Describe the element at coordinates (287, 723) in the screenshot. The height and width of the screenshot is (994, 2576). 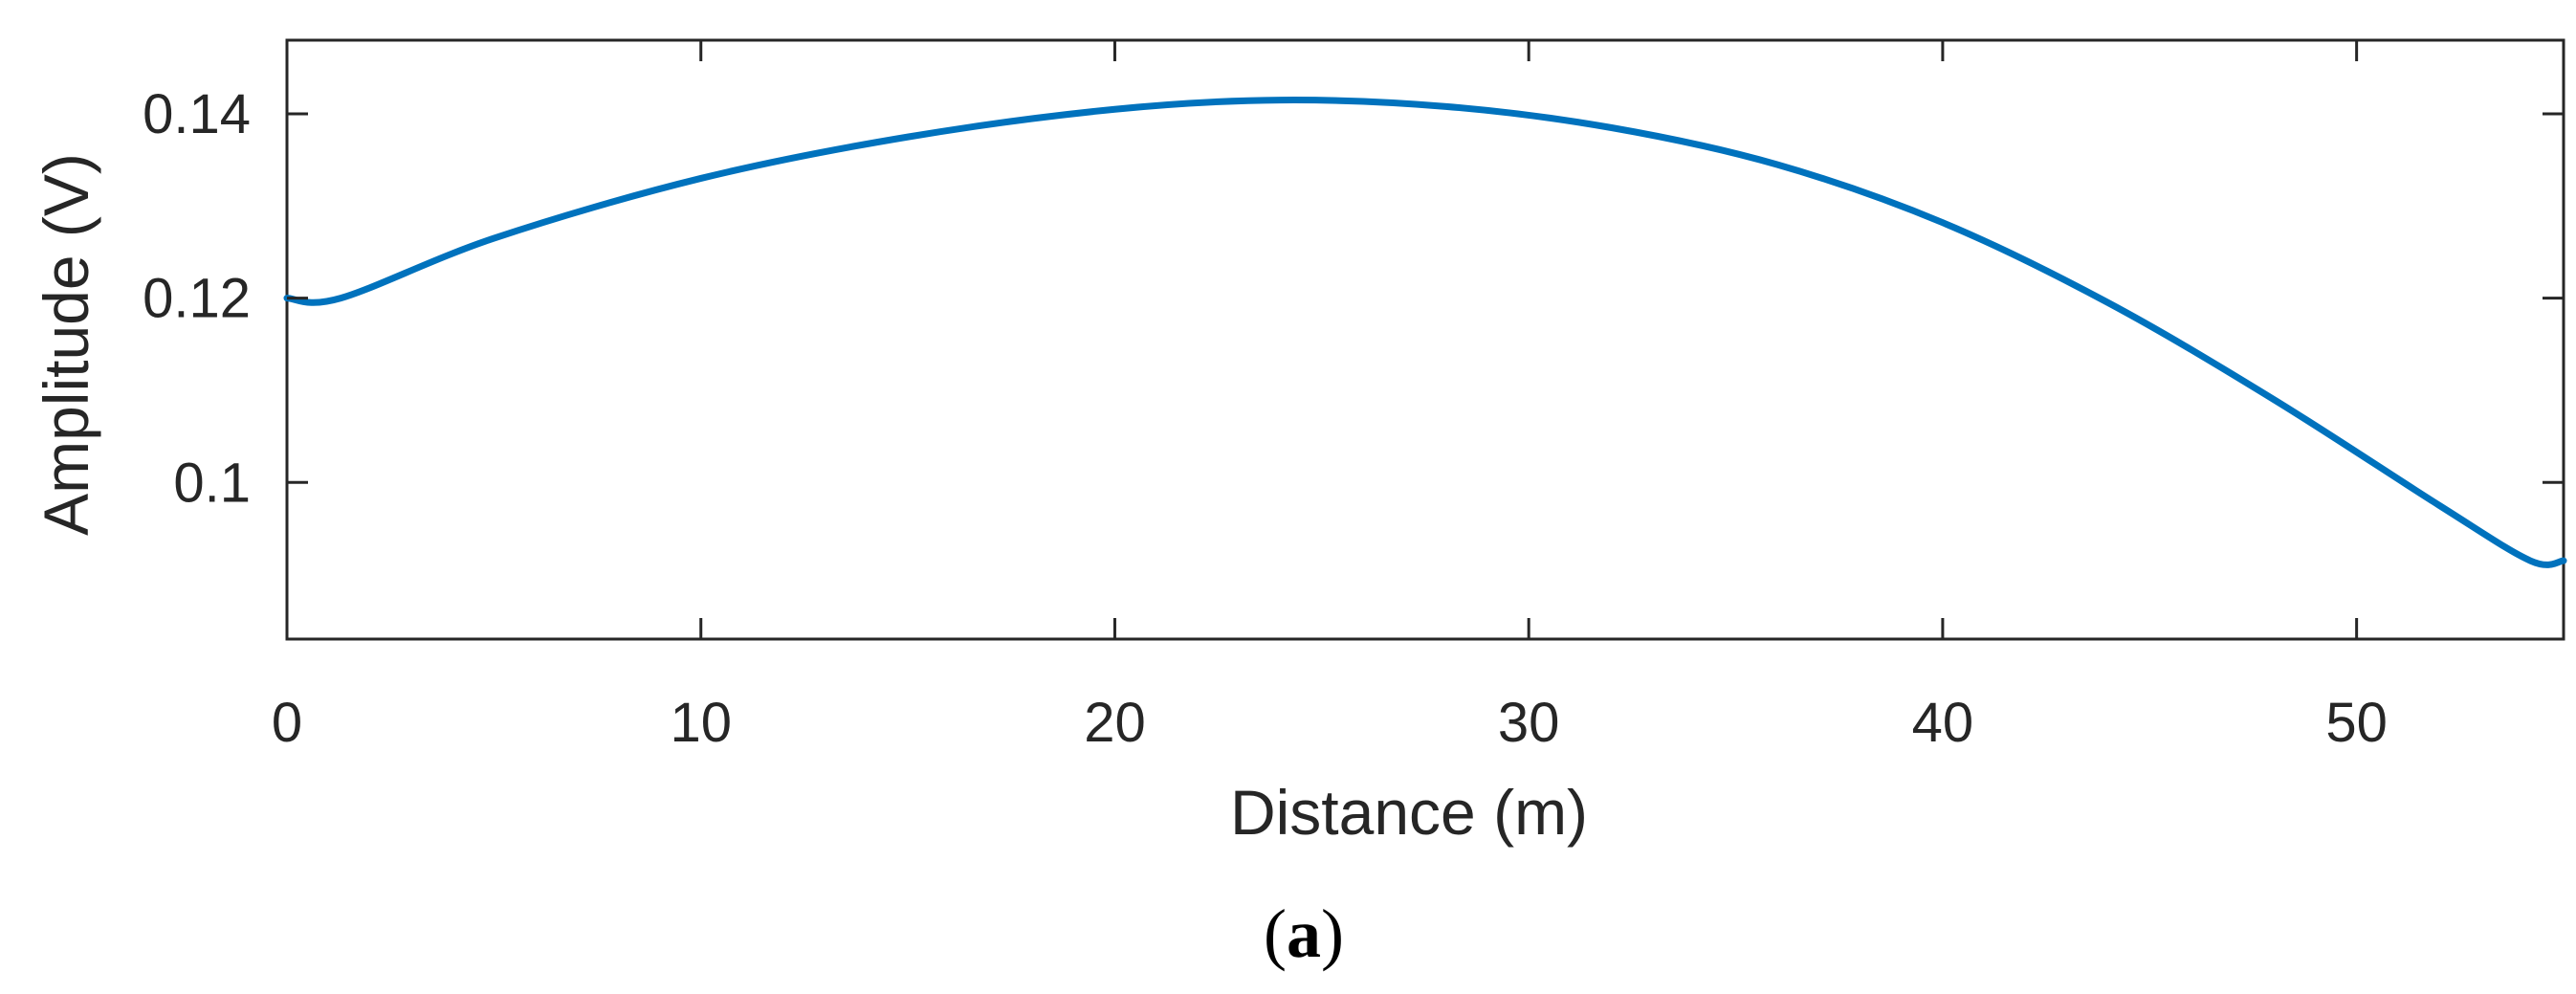
I see `x-tick-label: 0` at that location.